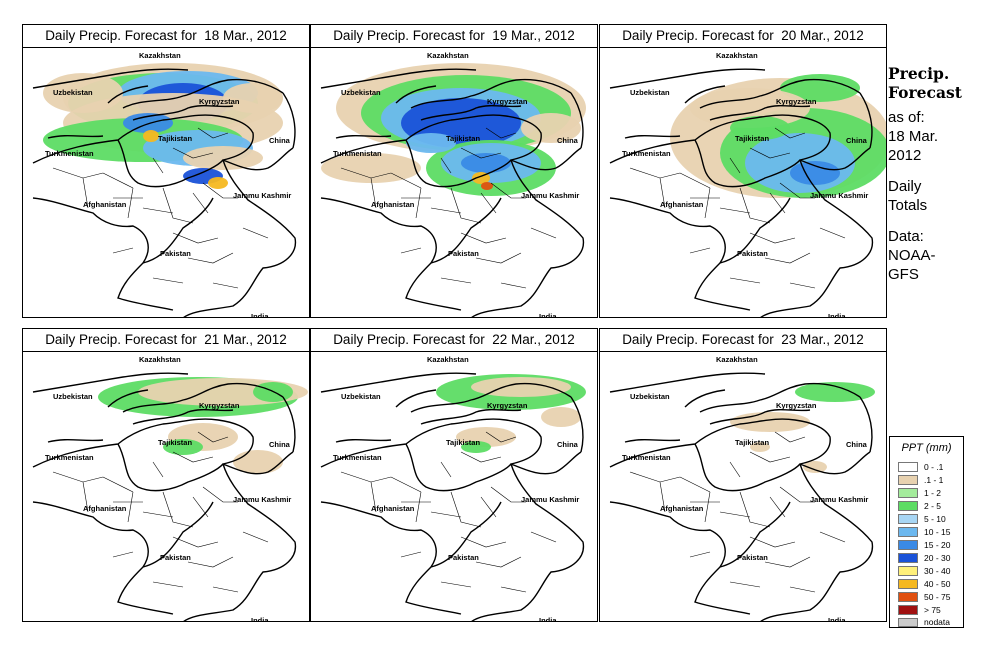 The height and width of the screenshot is (649, 983). Describe the element at coordinates (906, 117) in the screenshot. I see `as-of-label: as of:` at that location.